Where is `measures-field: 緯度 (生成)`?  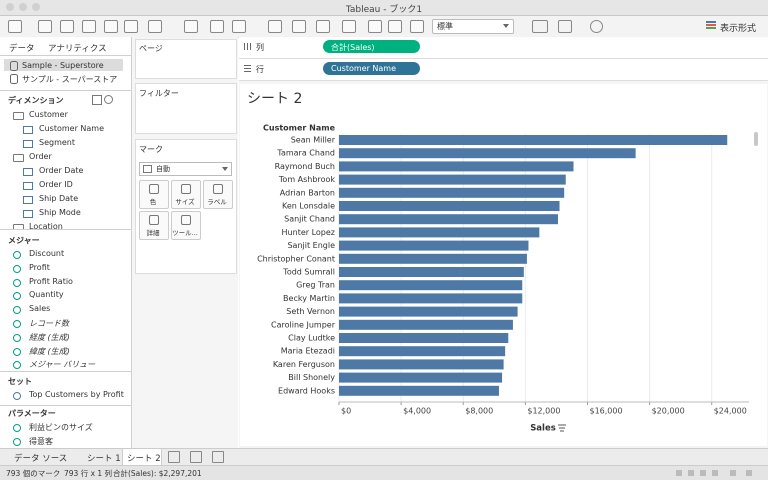
measures-field: 緯度 (生成) is located at coordinates (49, 351).